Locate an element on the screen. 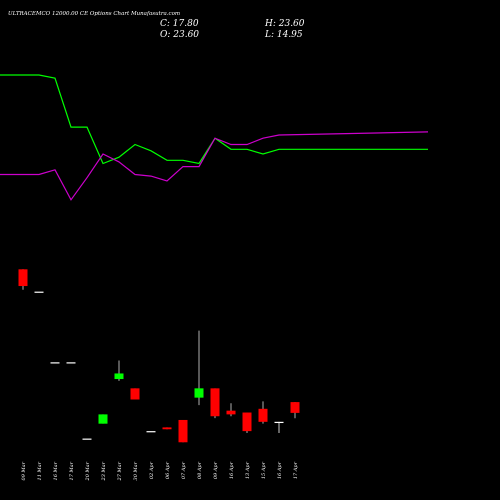 The height and width of the screenshot is (500, 500). x-tick-label: 06 Apr is located at coordinates (168, 470).